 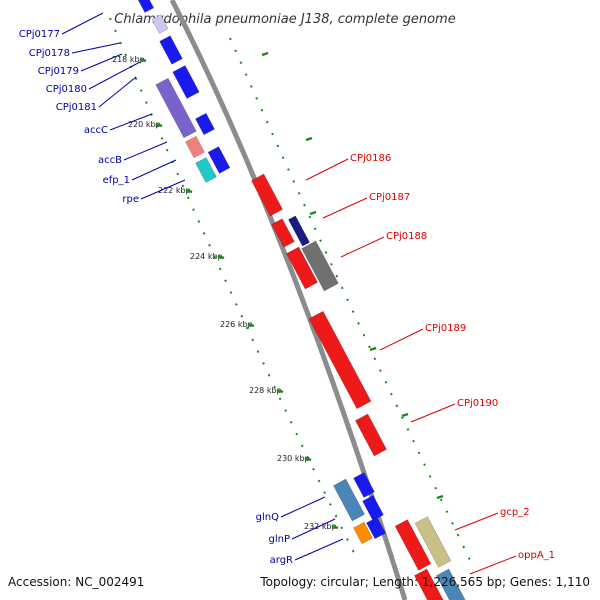 What do you see at coordinates (302, 268) in the screenshot?
I see `gene-cpj0188a` at bounding box center [302, 268].